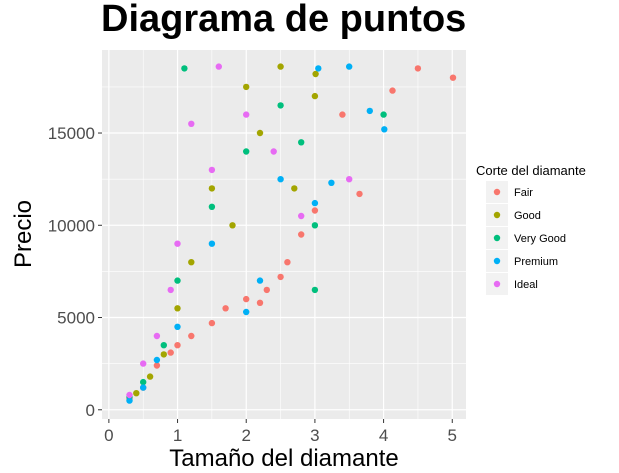  Describe the element at coordinates (531, 170) in the screenshot. I see `legend-title: Corte del diamante` at that location.